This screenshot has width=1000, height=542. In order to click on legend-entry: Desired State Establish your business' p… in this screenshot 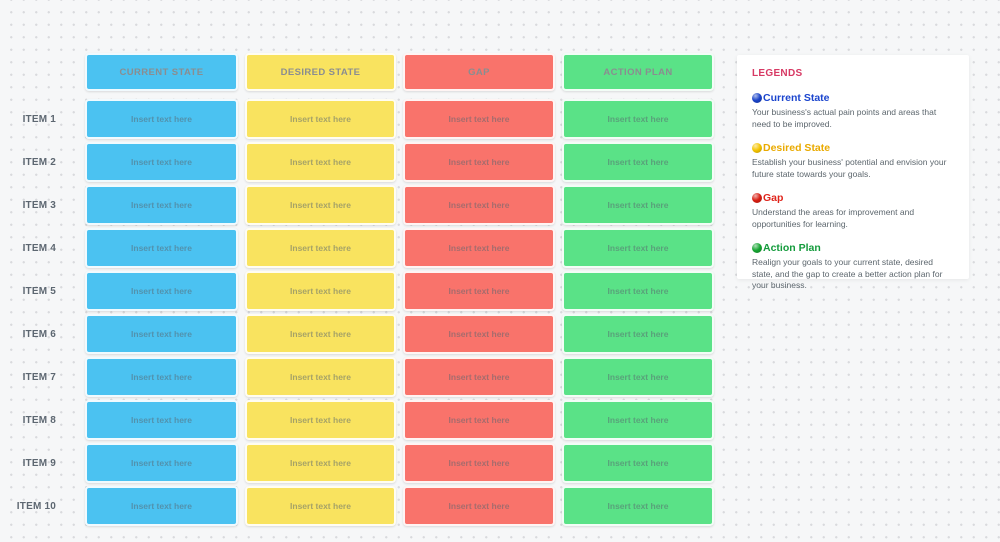, I will do `click(853, 161)`.